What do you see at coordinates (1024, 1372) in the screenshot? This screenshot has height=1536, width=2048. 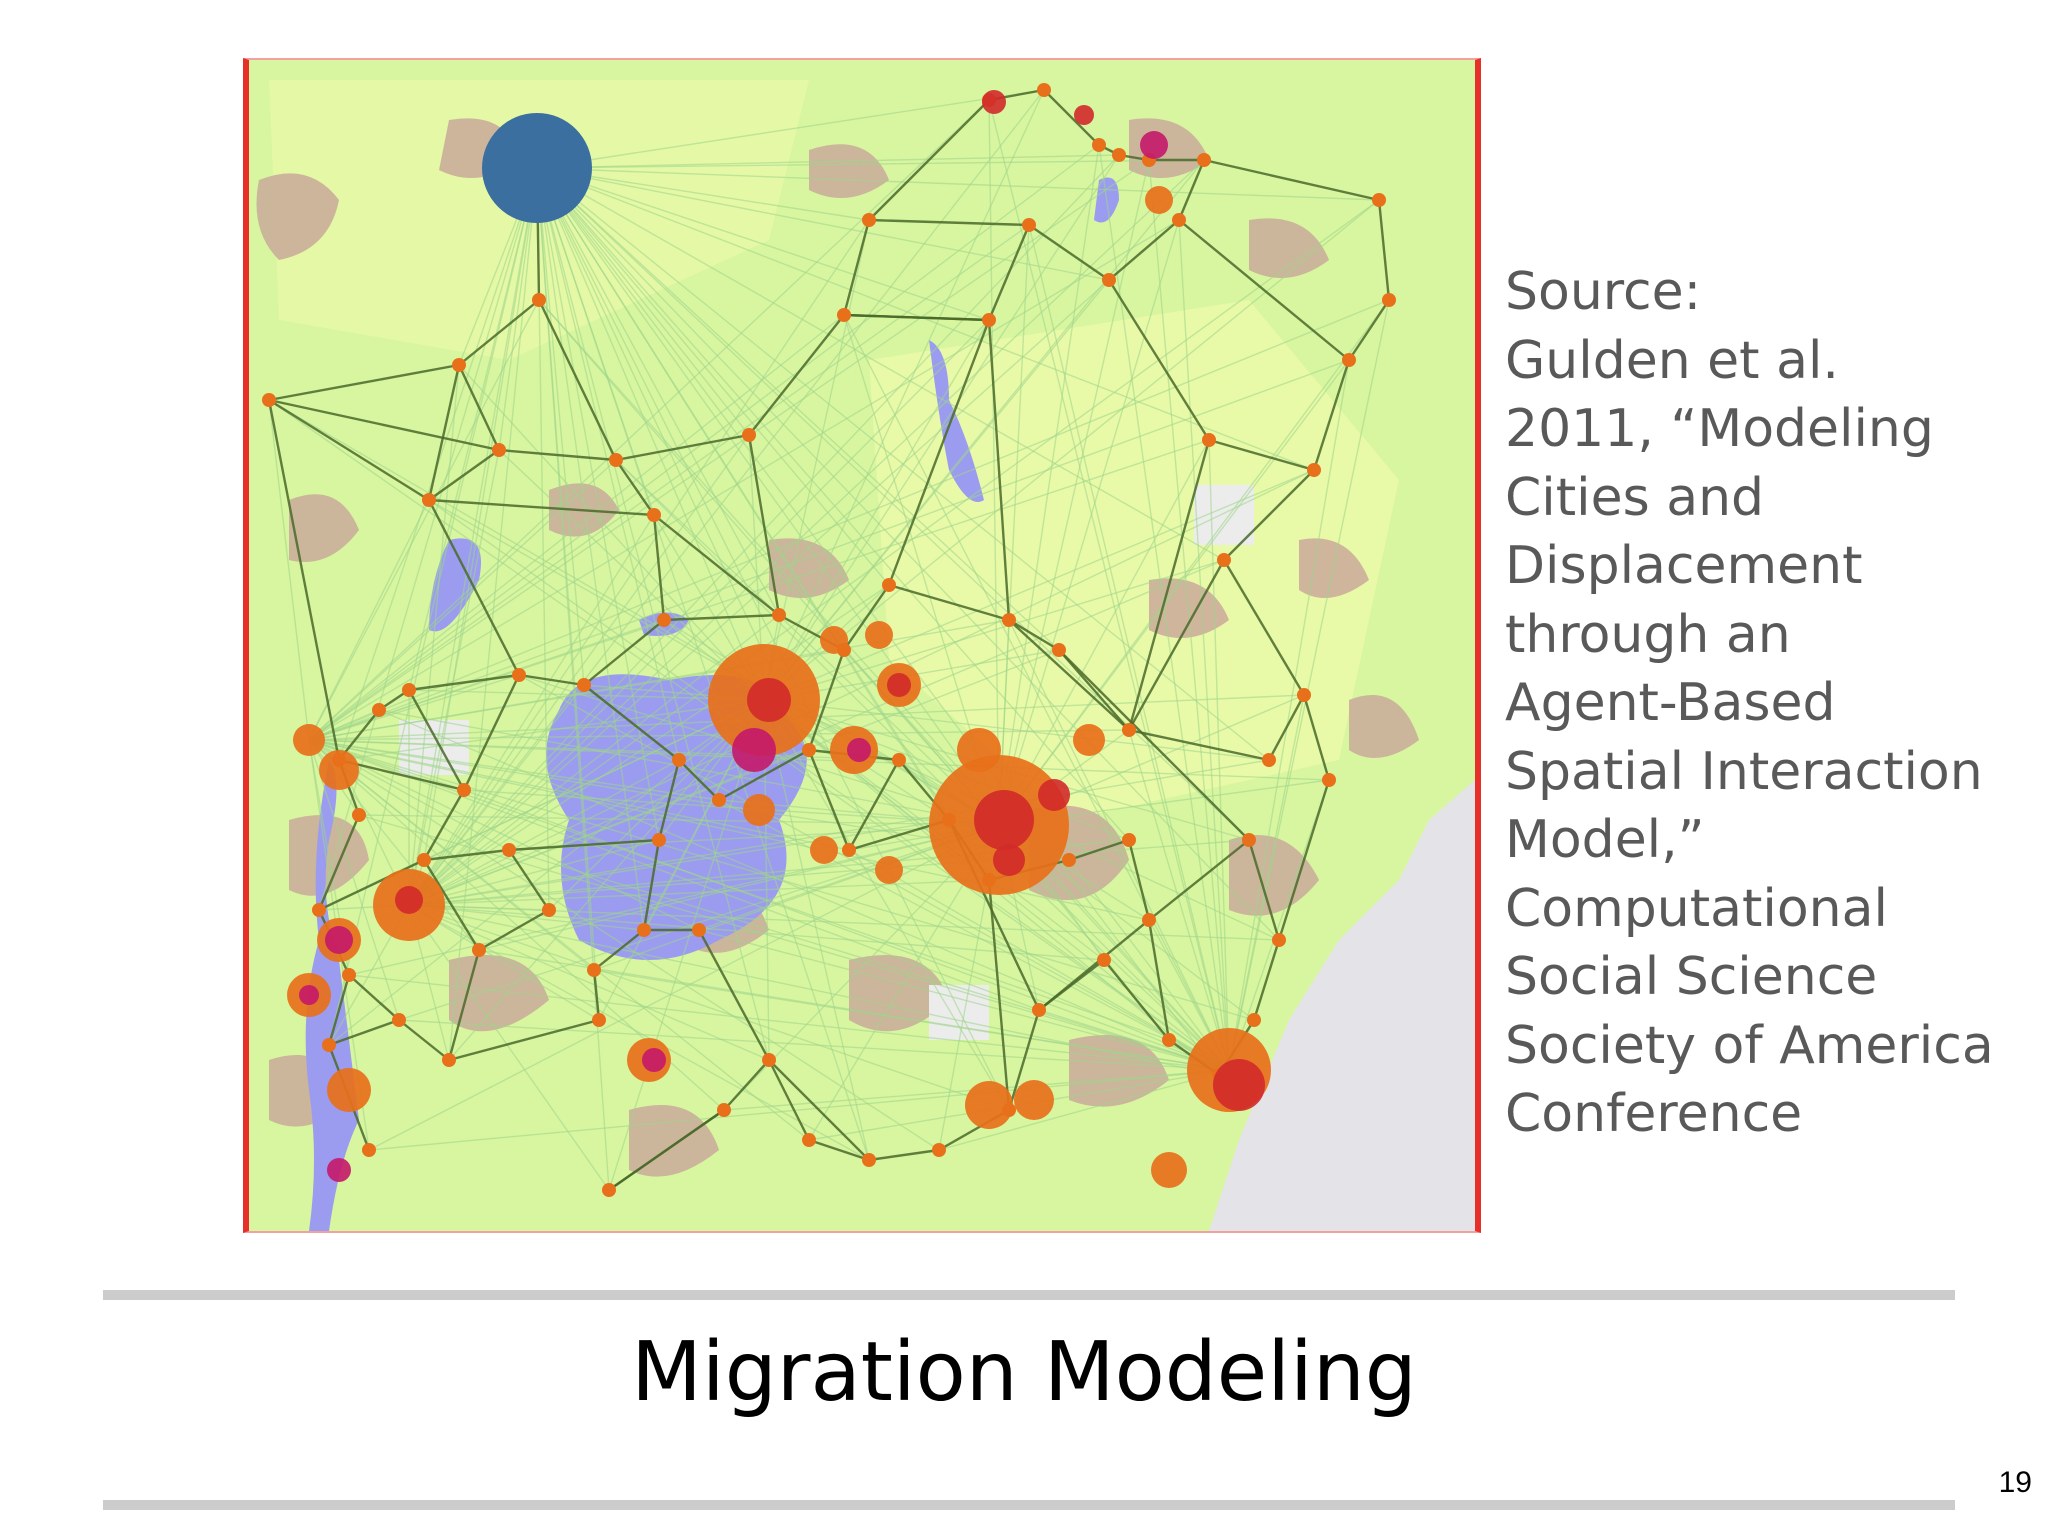 I see `slide-title: Migration Modeling` at bounding box center [1024, 1372].